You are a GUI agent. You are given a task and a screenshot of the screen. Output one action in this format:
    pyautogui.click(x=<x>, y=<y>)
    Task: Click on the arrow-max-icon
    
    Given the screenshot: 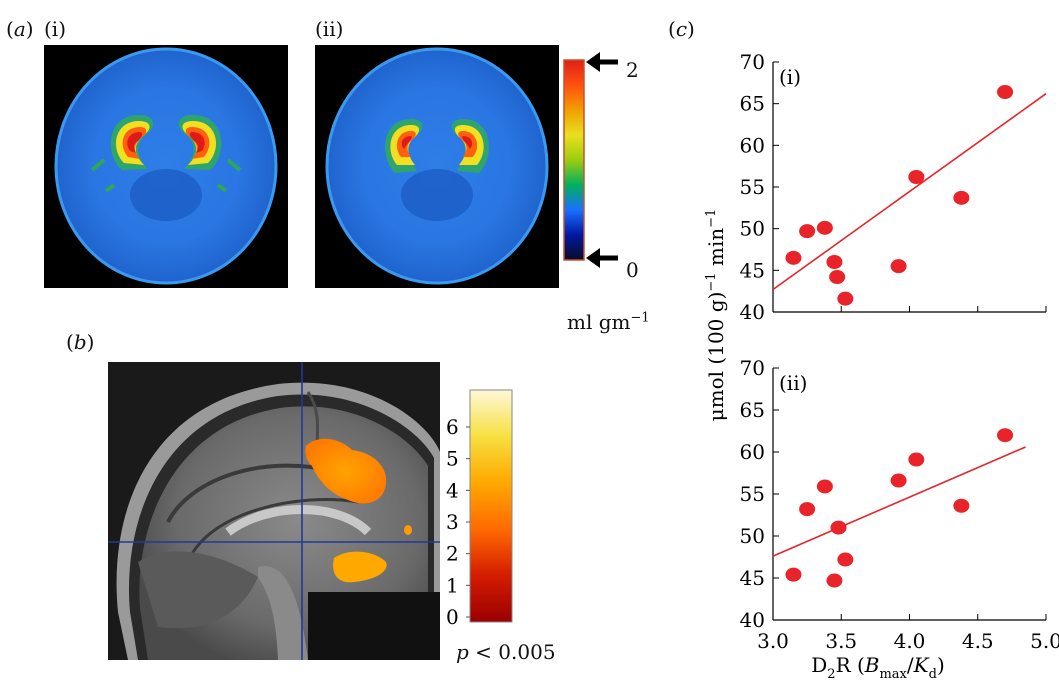 What is the action you would take?
    pyautogui.click(x=602, y=62)
    